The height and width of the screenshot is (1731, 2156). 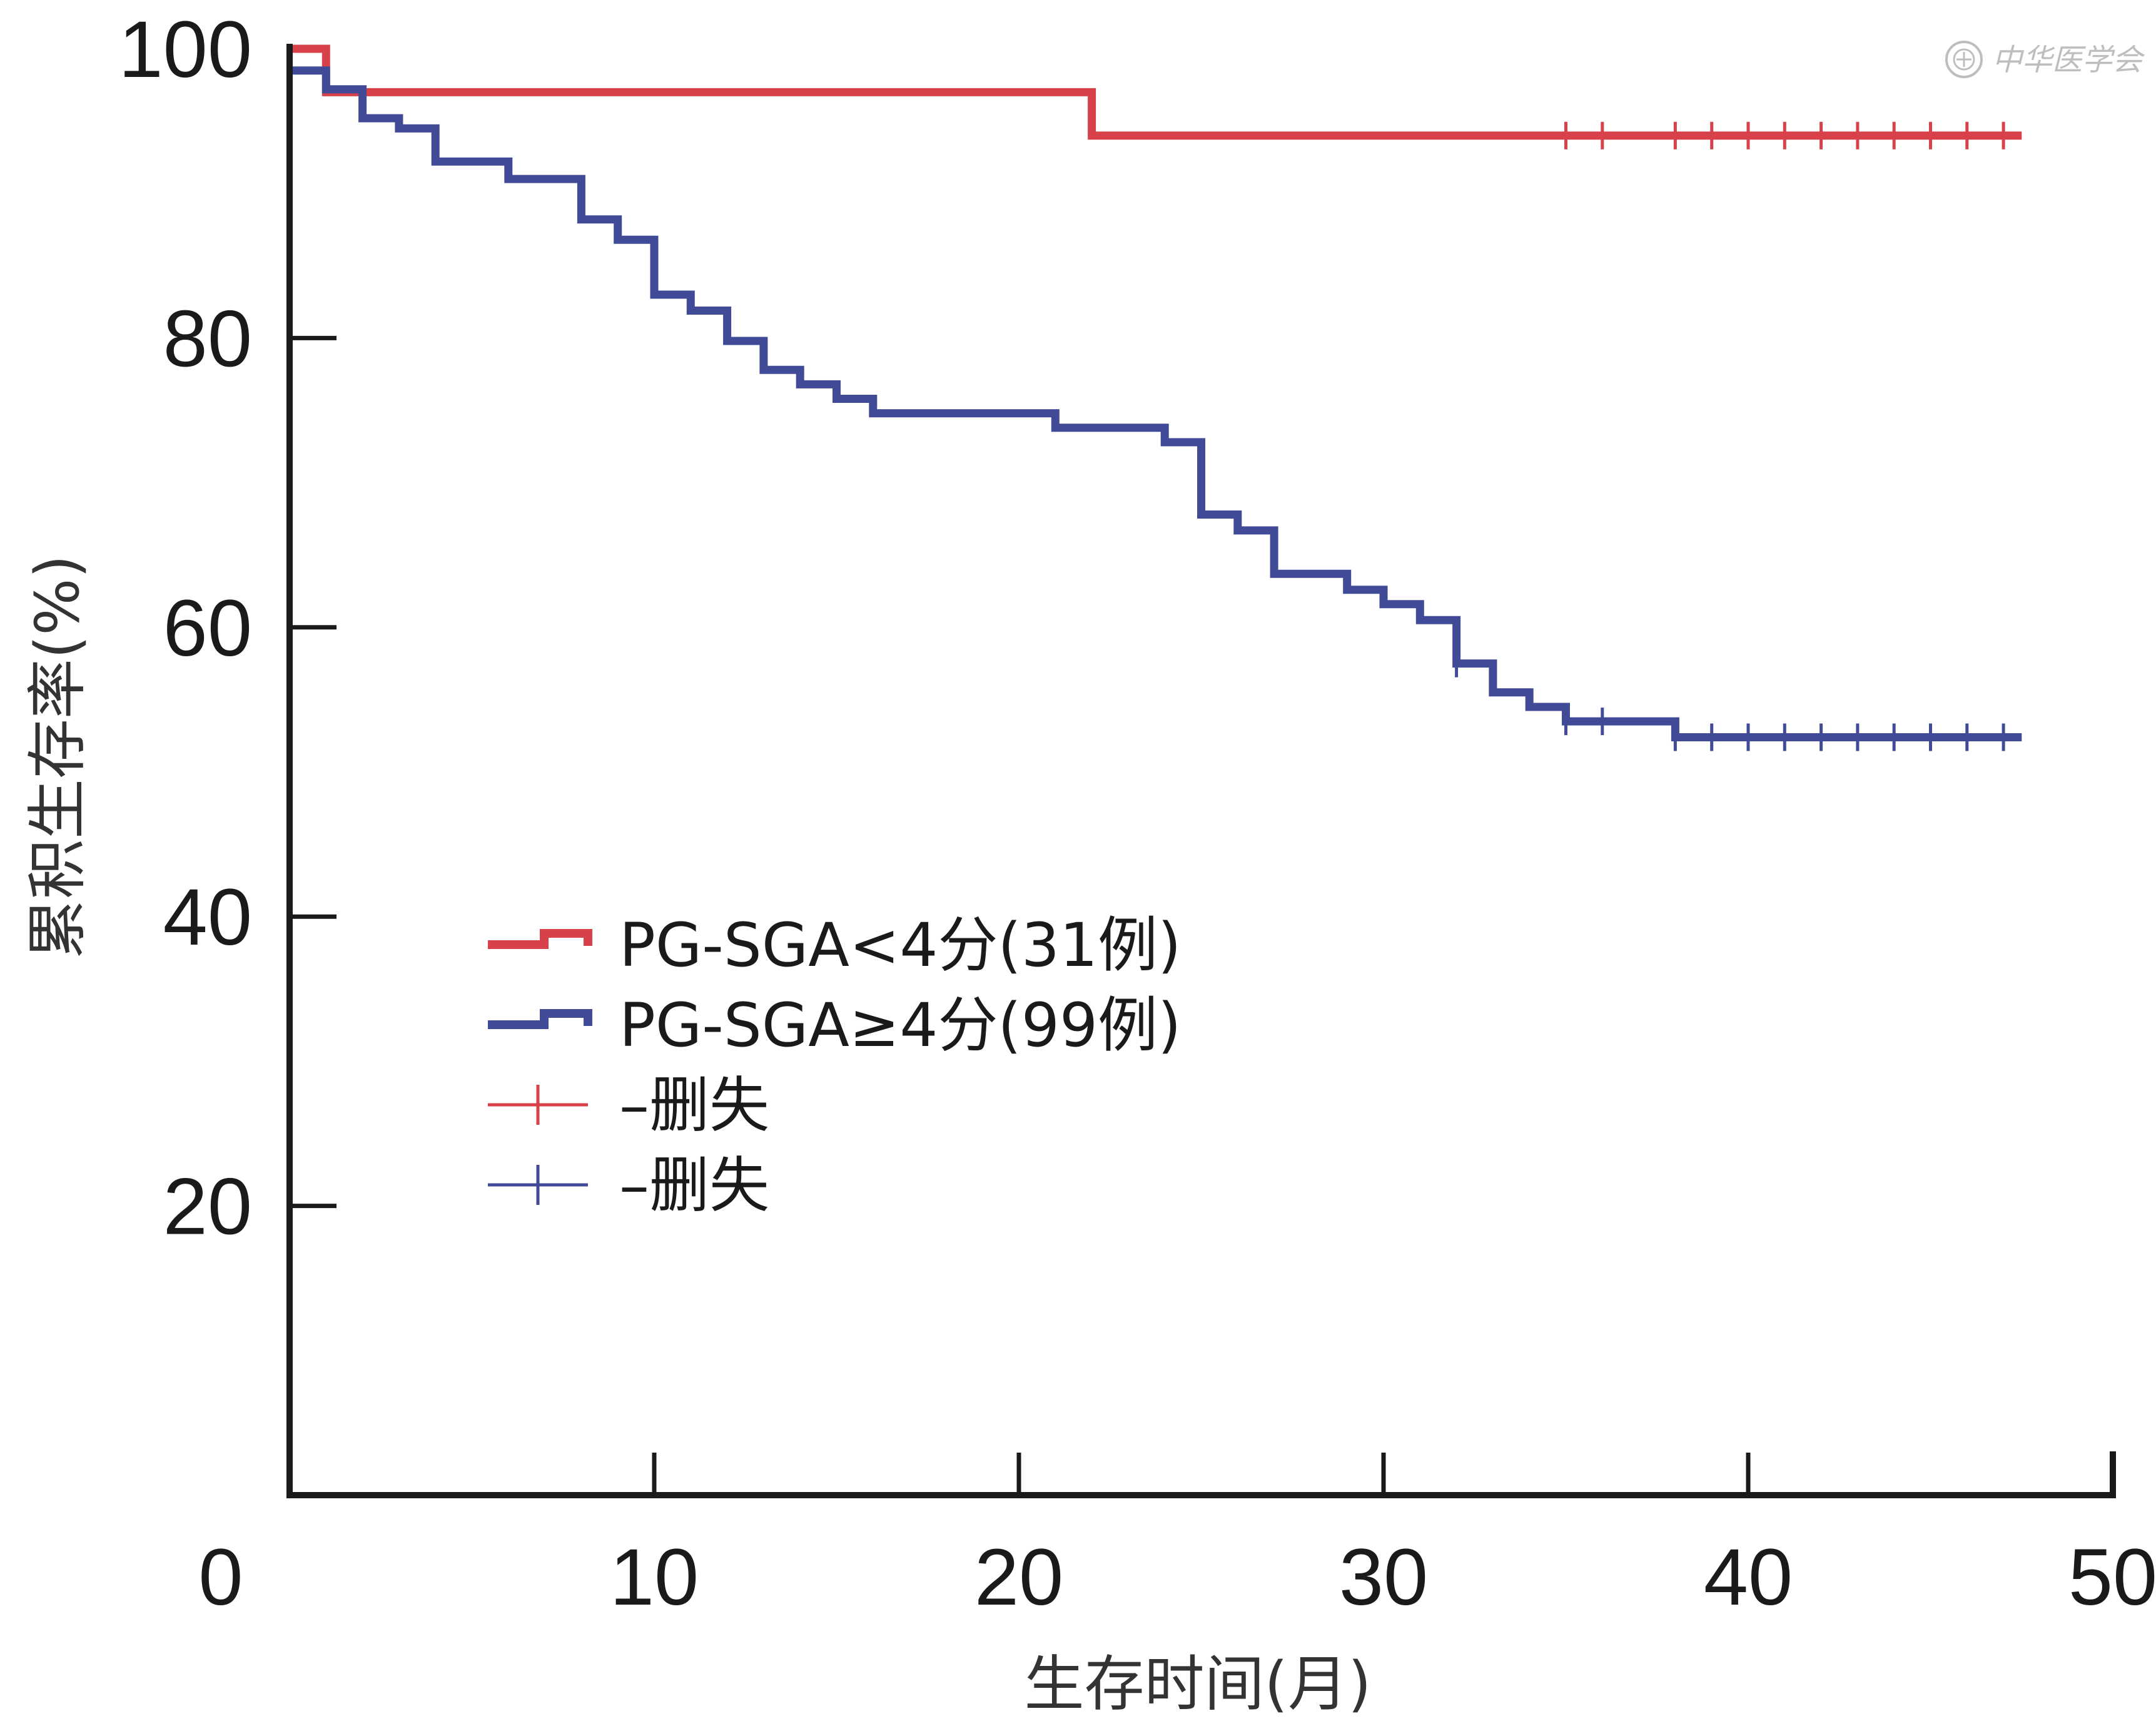 What do you see at coordinates (2112, 1577) in the screenshot?
I see `x-tick-label: 50` at bounding box center [2112, 1577].